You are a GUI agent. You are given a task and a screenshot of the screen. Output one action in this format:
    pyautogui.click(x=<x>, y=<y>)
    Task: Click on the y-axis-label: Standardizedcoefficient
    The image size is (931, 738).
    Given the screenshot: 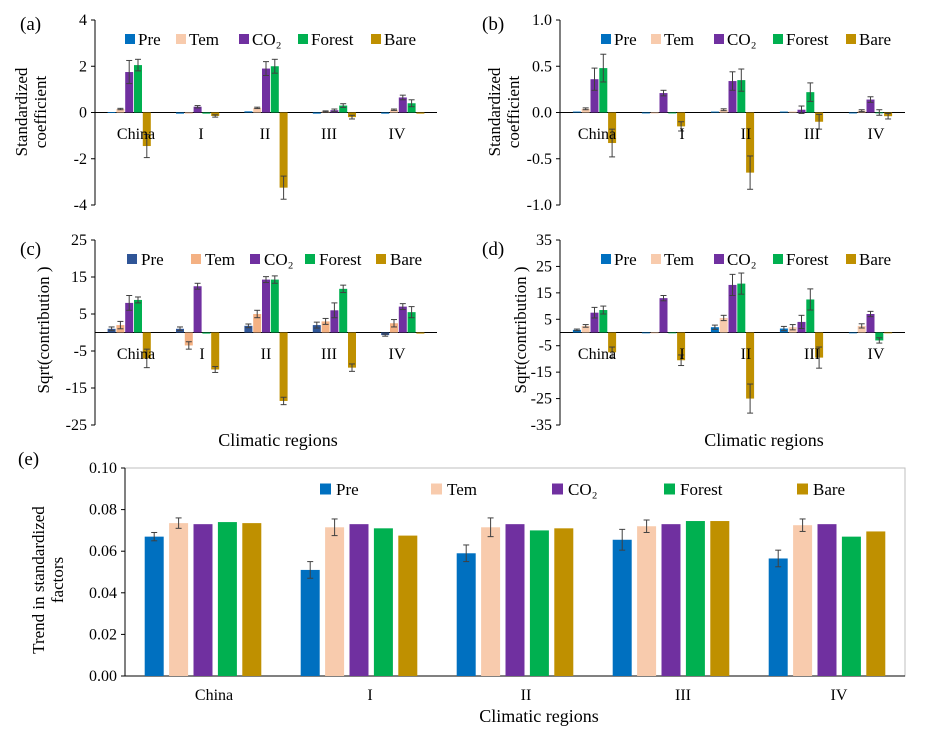 What is the action you would take?
    pyautogui.click(x=504, y=111)
    